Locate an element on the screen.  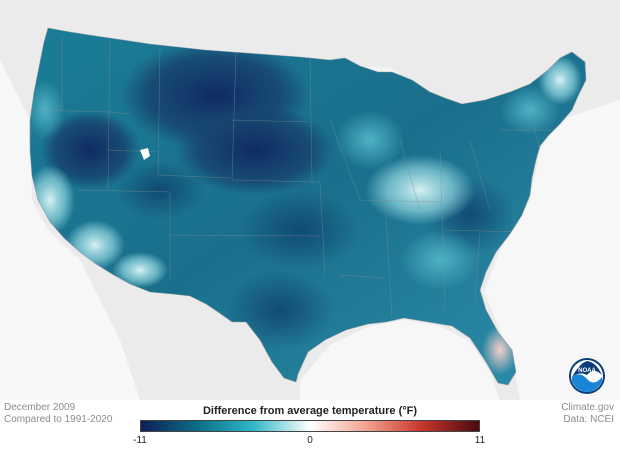
noaa-logo-text: NOAA is located at coordinates (587, 371).